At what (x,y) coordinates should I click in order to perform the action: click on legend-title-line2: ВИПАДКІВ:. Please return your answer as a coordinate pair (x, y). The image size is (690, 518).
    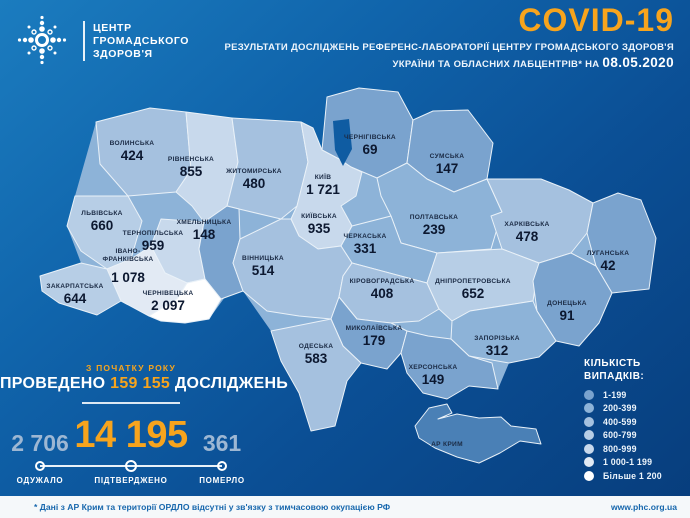
    Looking at the image, I should click on (614, 376).